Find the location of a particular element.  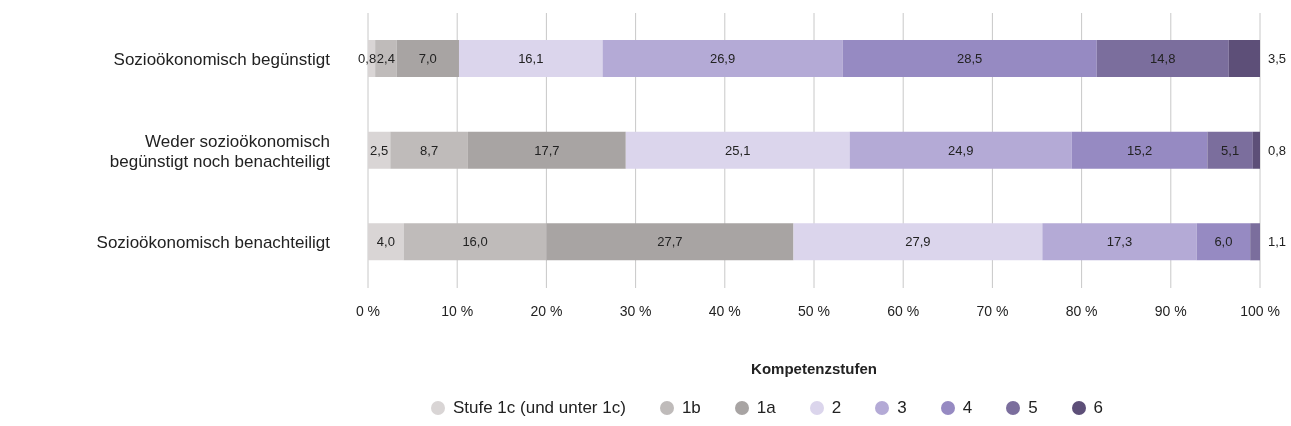

data-label: 6,0 is located at coordinates (1223, 242).